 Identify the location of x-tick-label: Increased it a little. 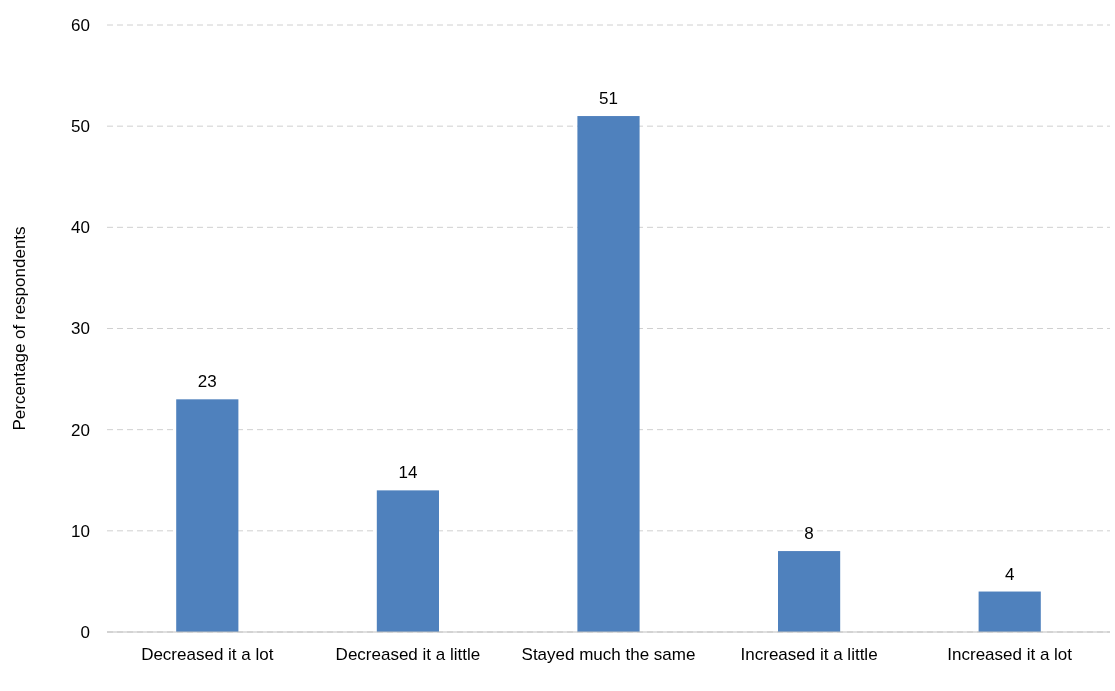
(809, 654).